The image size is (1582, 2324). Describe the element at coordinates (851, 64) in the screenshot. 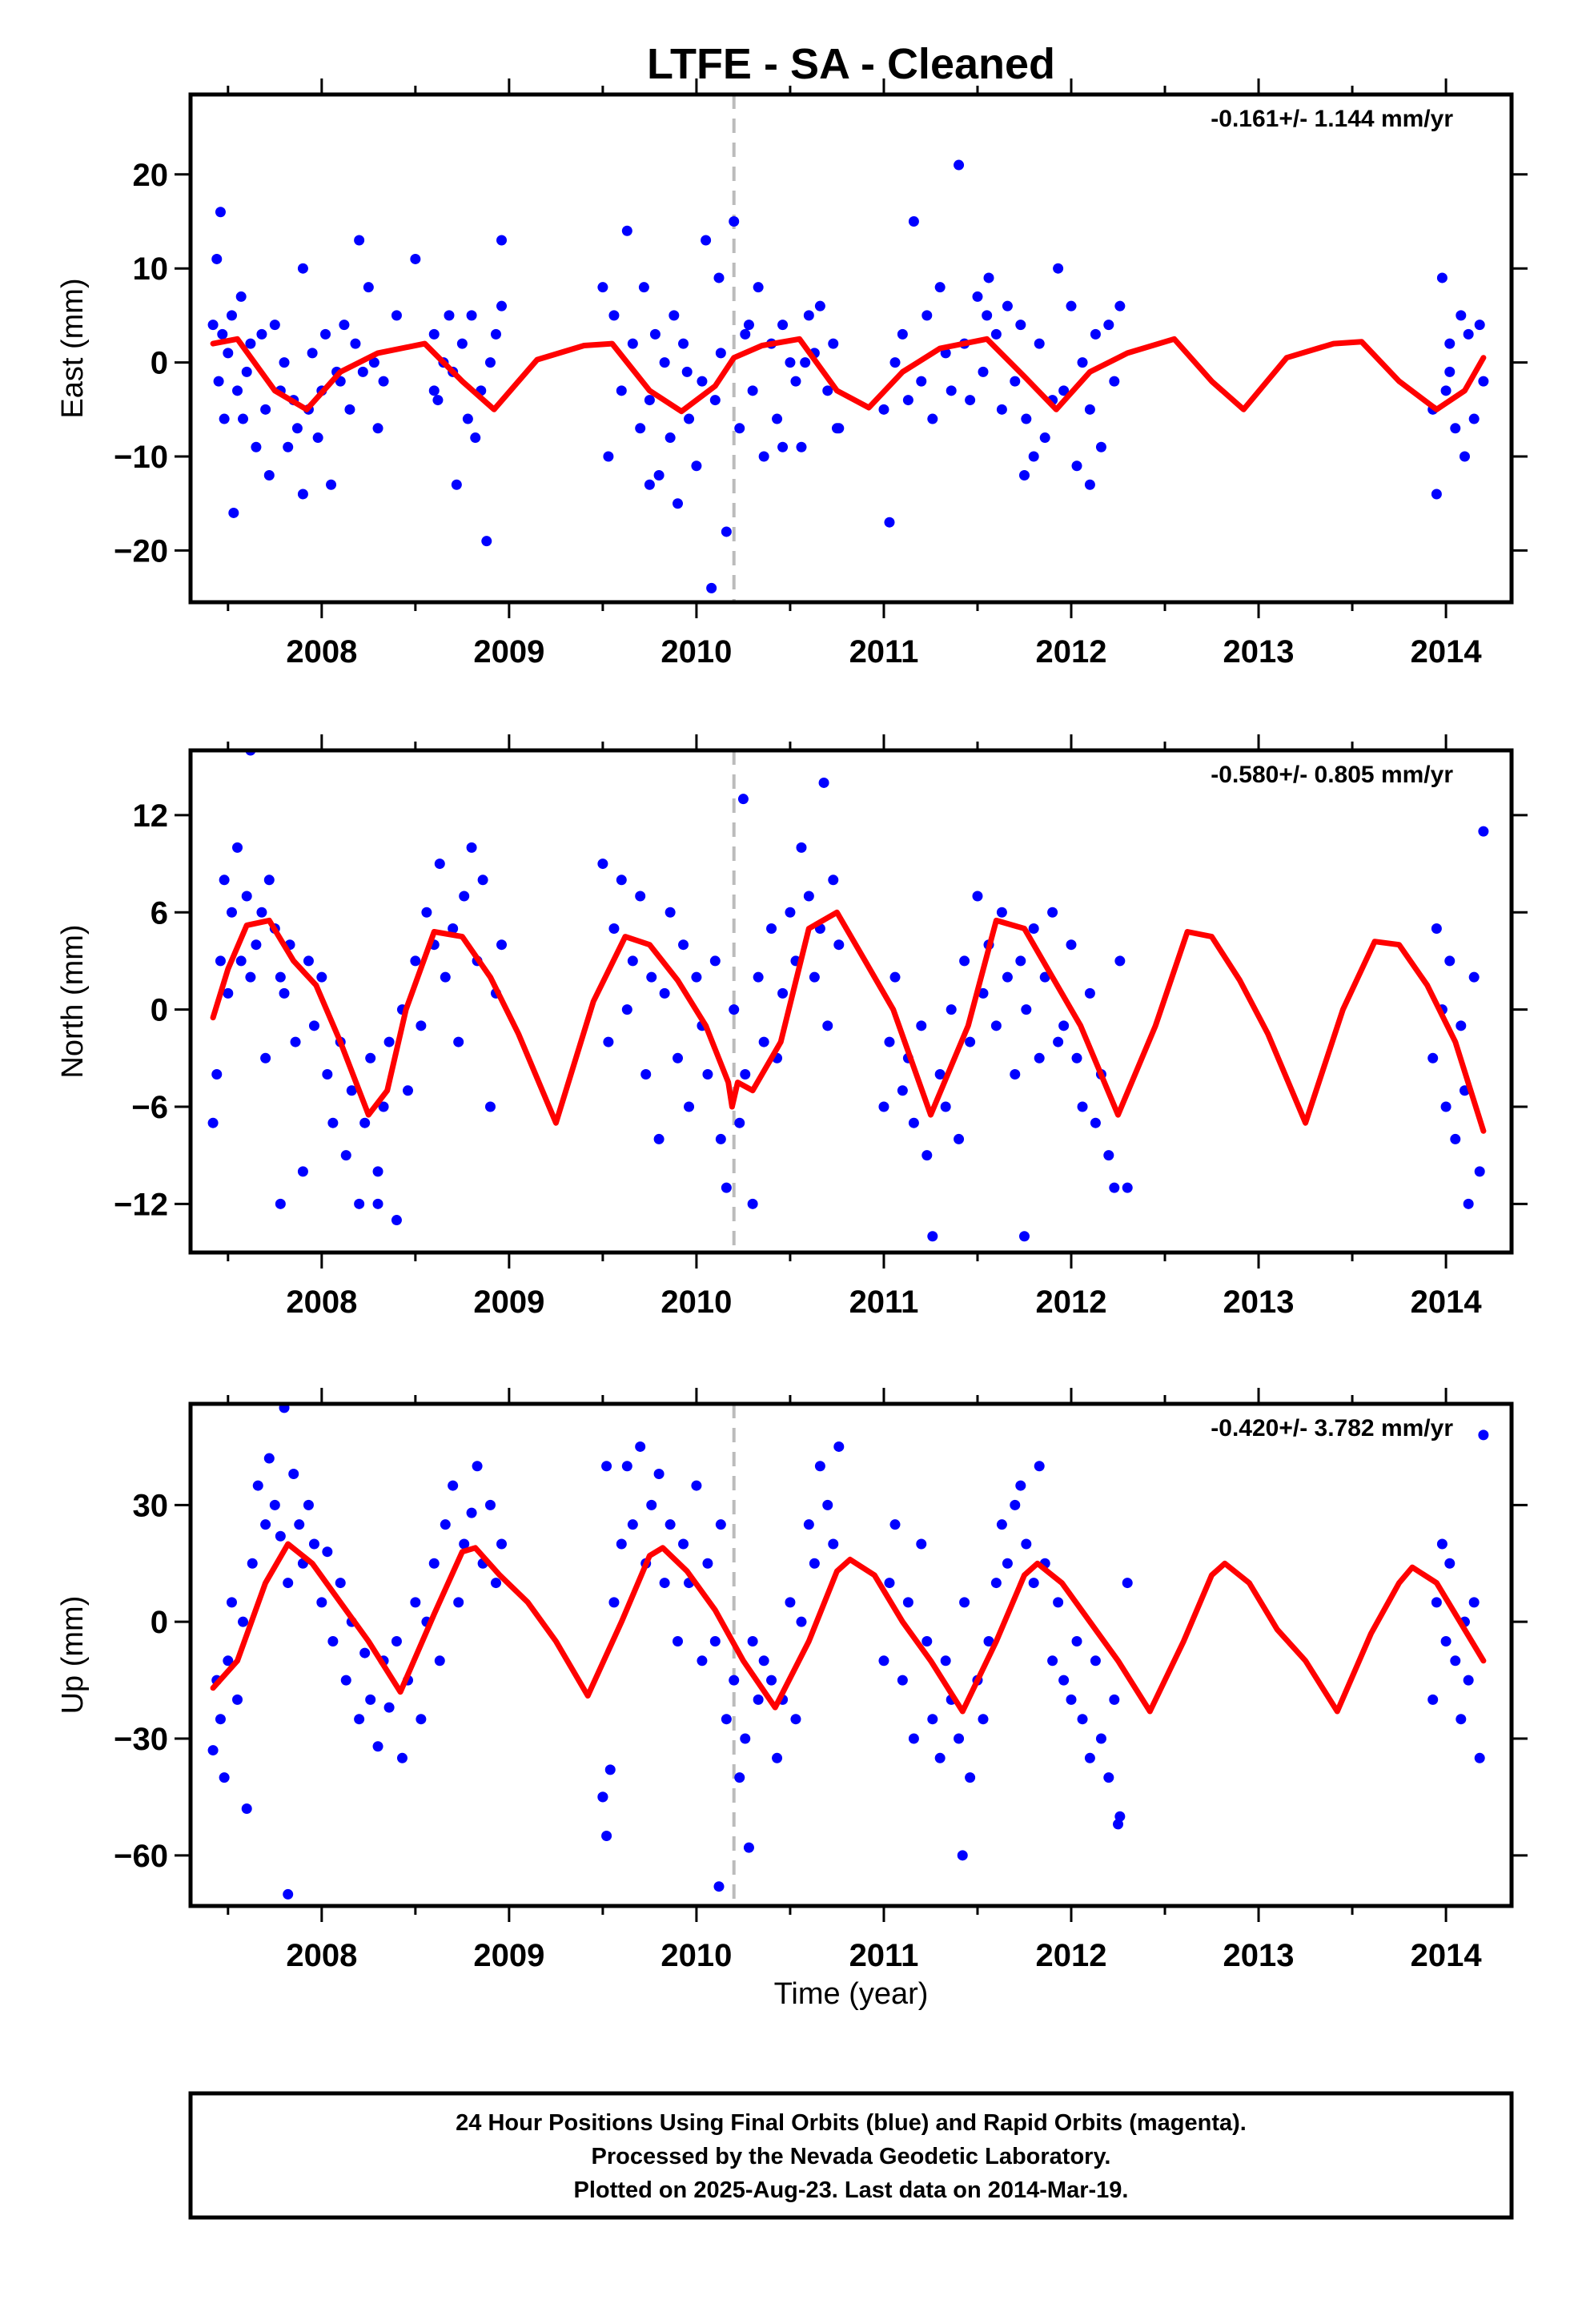

I see `chart-title: LTFE - SA - Cleaned` at that location.